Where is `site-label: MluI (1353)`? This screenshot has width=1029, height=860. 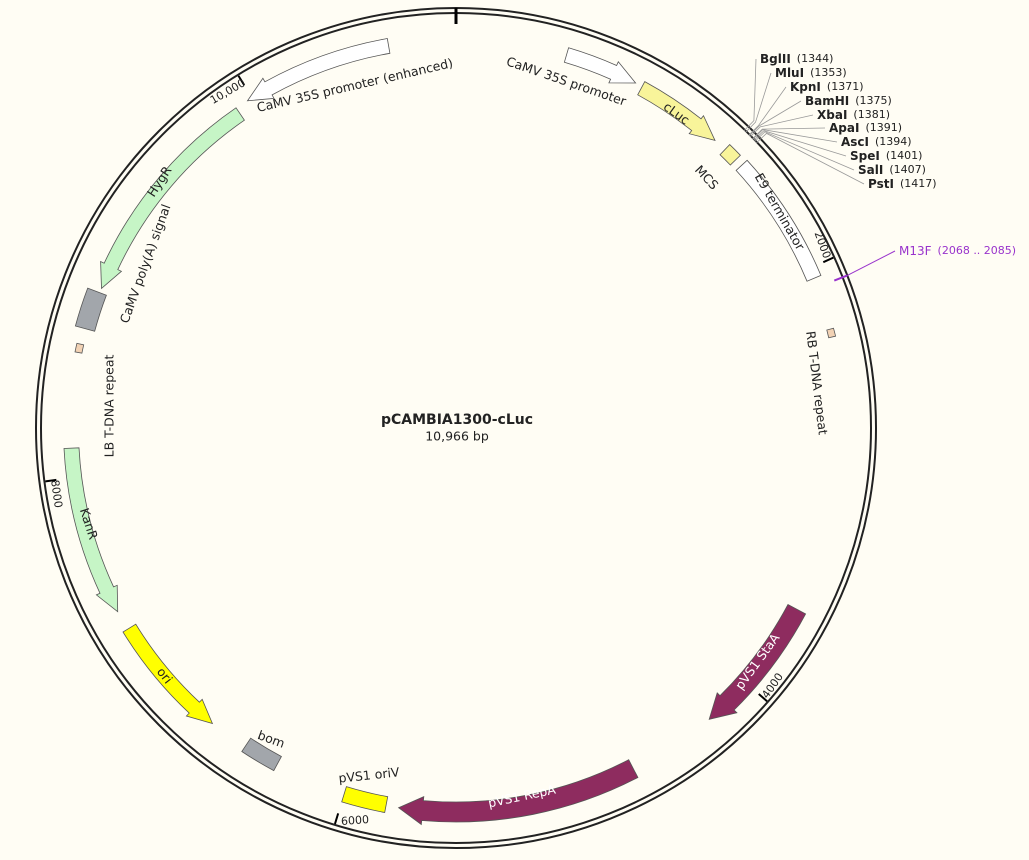
site-label: MluI (1353) is located at coordinates (811, 73).